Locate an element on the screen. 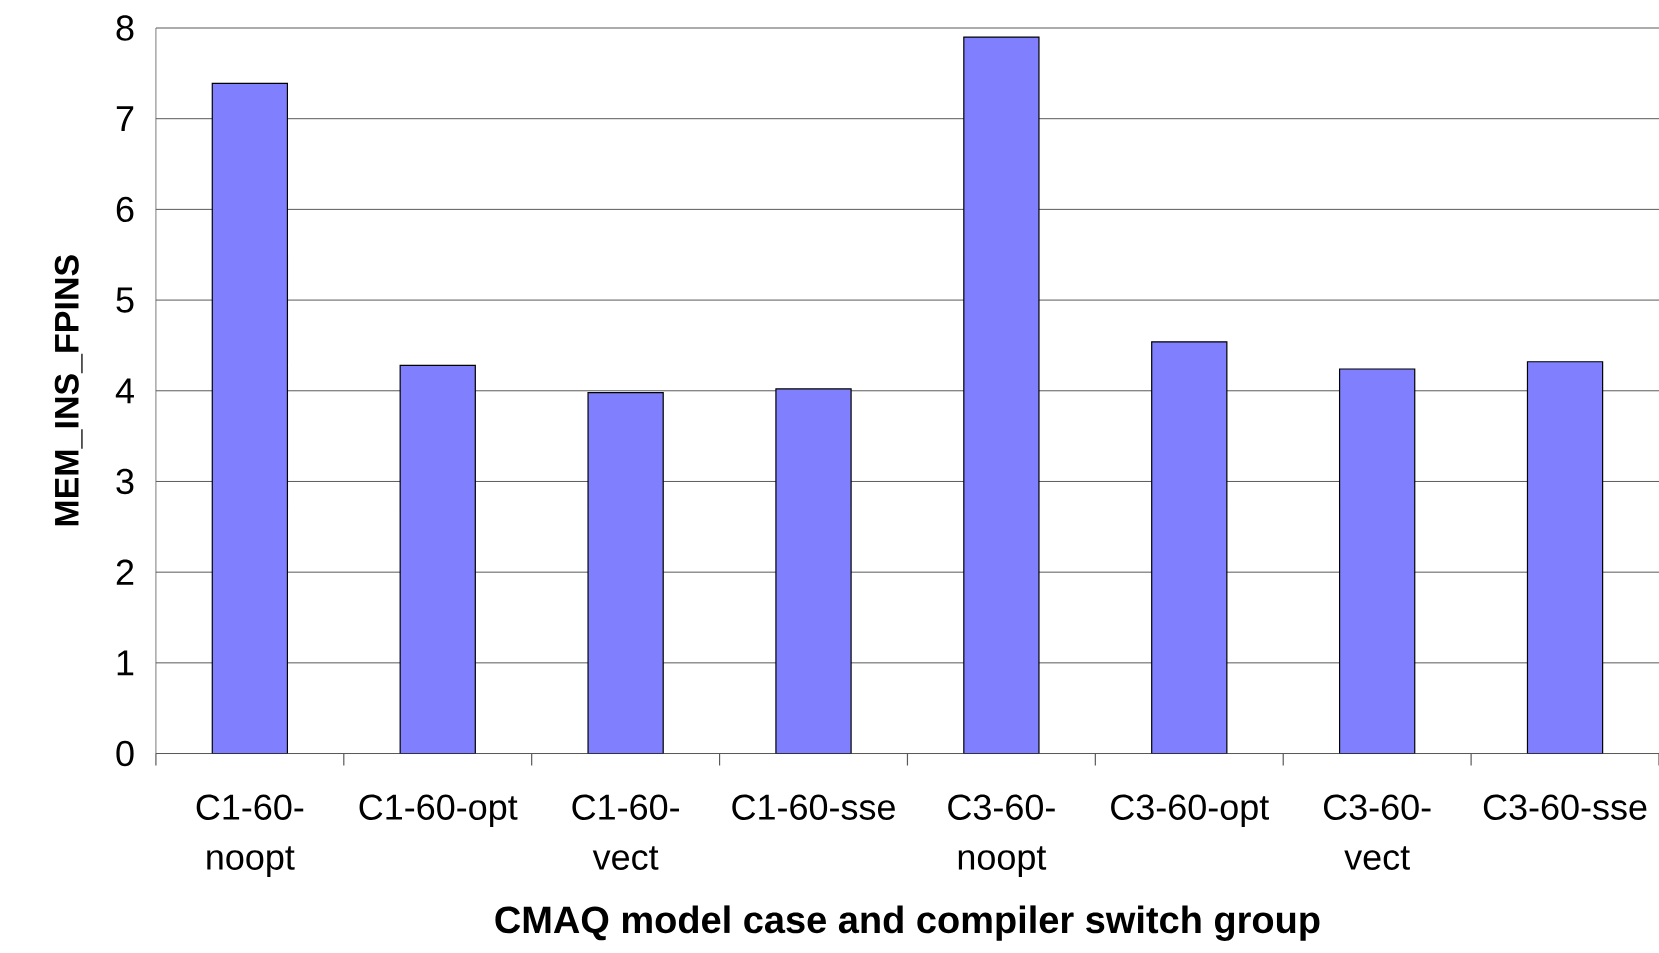  y-tick-label: 8 is located at coordinates (125, 28).